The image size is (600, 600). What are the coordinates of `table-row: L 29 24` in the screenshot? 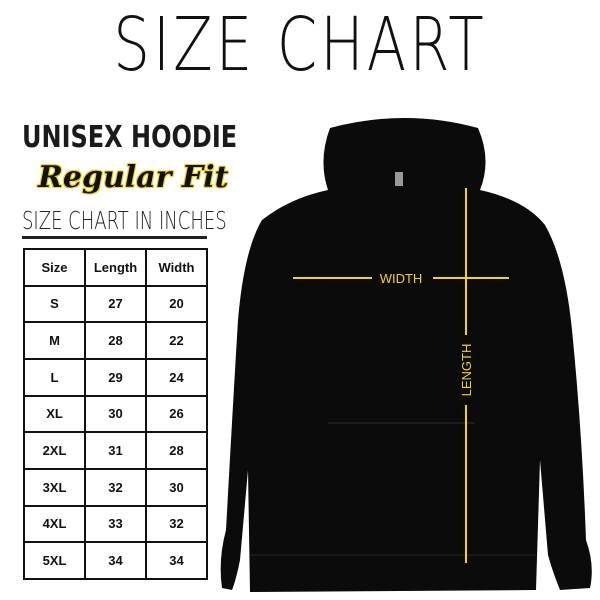 It's located at (115, 377).